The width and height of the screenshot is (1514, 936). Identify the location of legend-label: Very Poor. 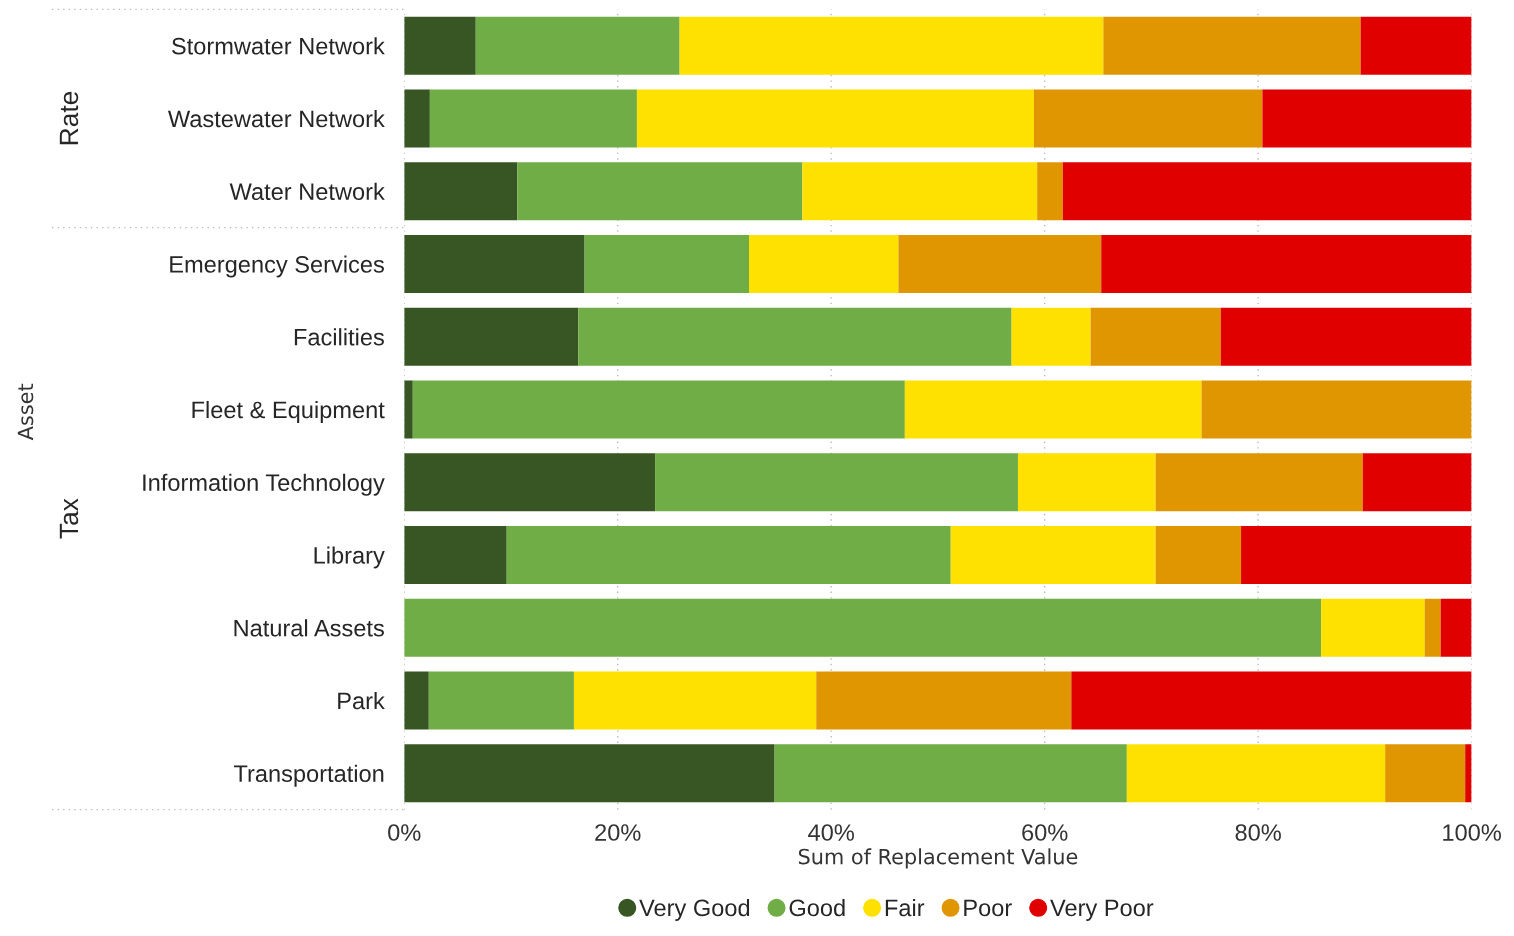
(1102, 910).